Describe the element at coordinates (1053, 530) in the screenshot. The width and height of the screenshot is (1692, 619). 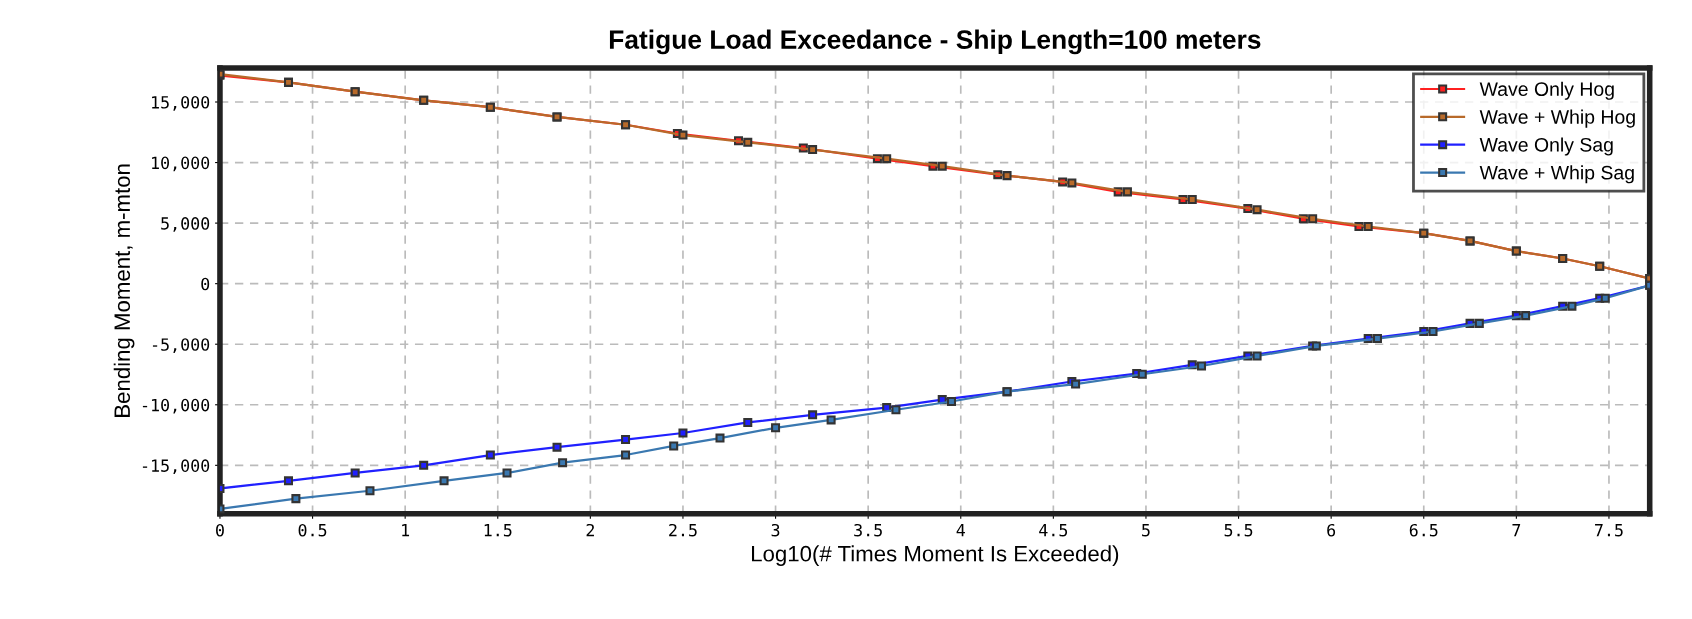
I see `x-tick-label: 4.5` at that location.